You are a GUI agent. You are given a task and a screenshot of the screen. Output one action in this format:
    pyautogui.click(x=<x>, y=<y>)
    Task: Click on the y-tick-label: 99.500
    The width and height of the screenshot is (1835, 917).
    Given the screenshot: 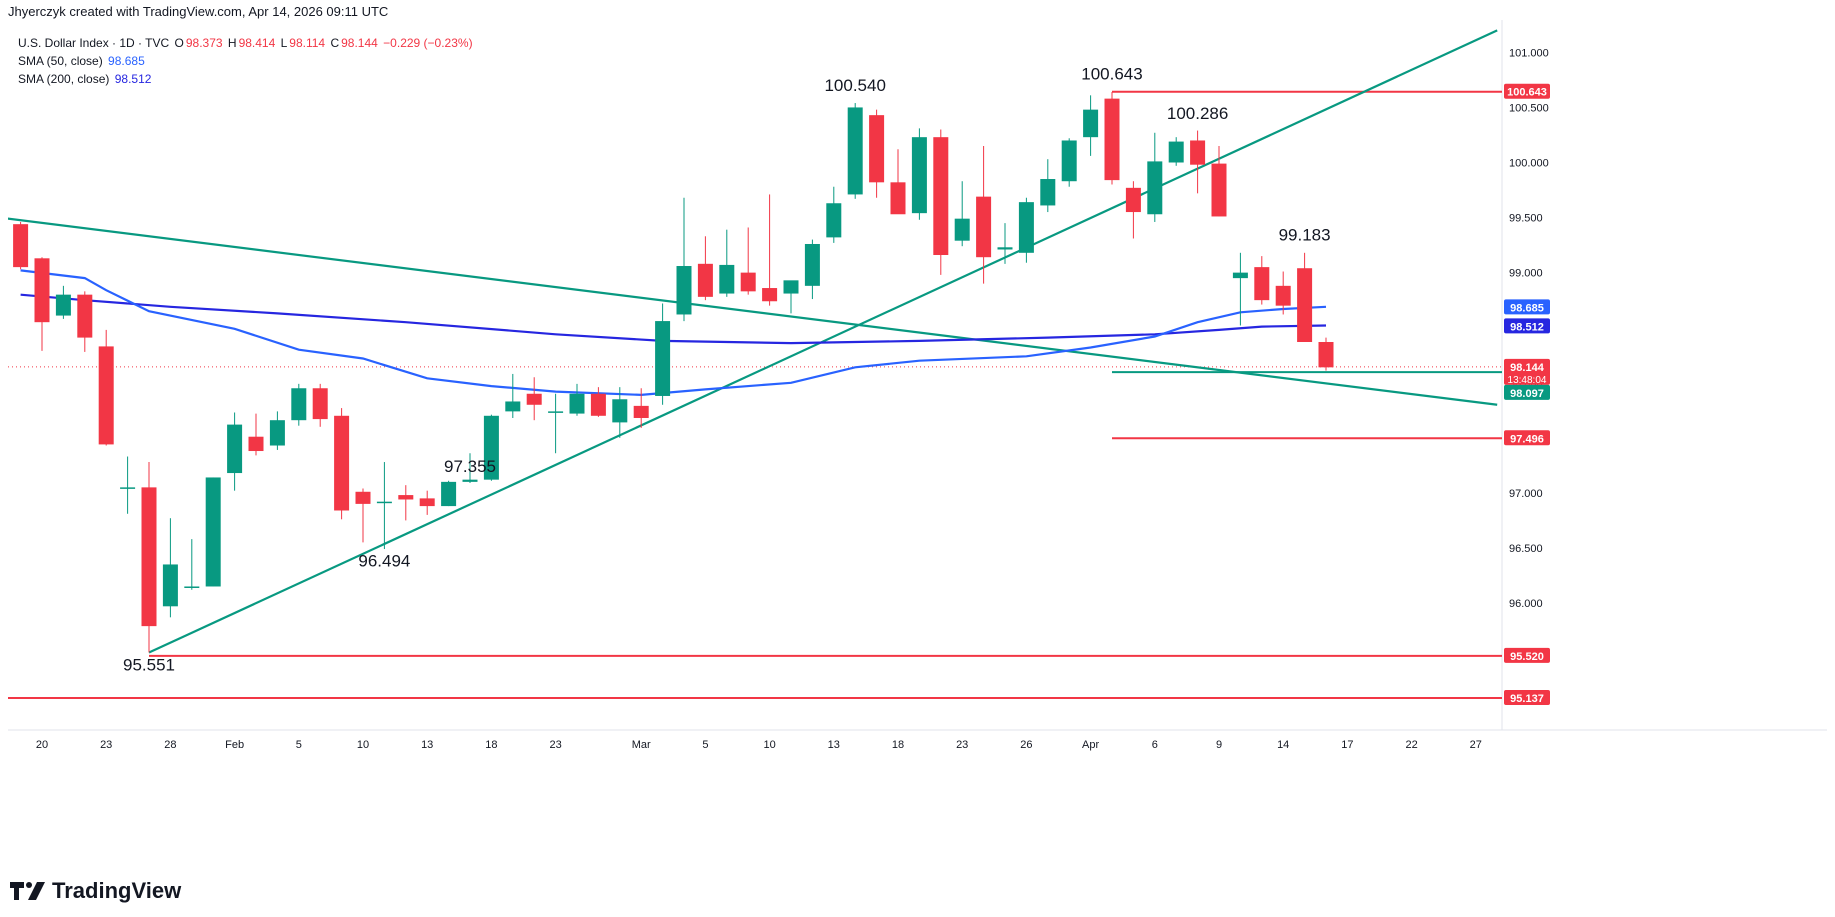 What is the action you would take?
    pyautogui.click(x=1526, y=219)
    